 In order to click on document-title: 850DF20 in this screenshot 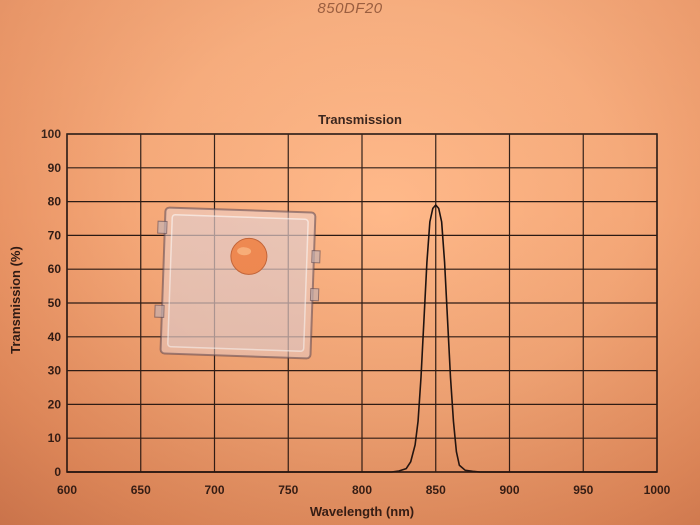, I will do `click(350, 8)`.